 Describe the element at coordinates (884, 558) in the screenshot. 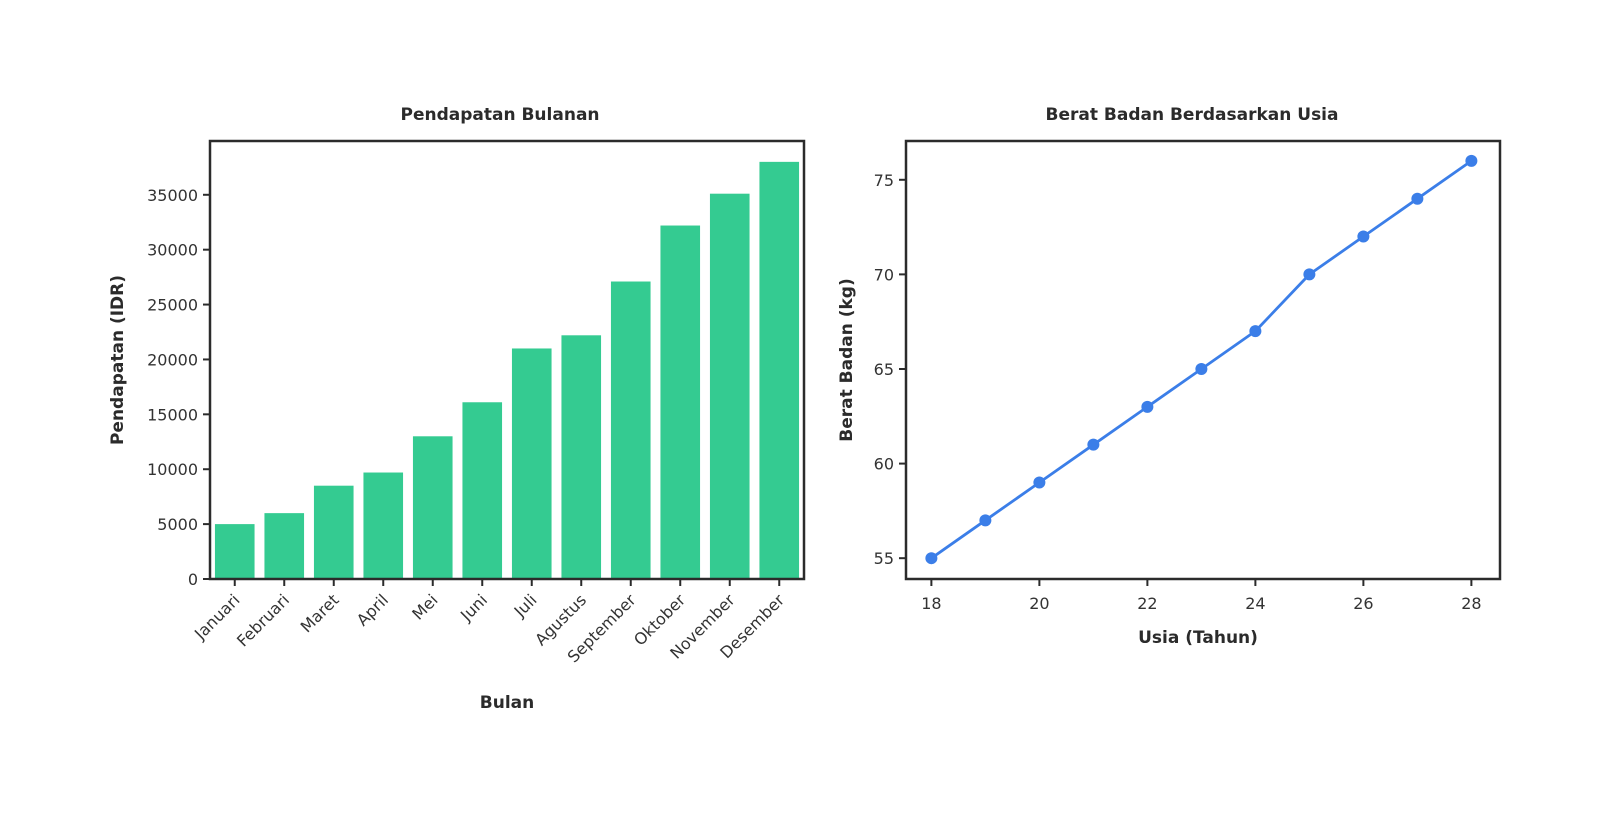

I see `line-y-tick-label: 55` at that location.